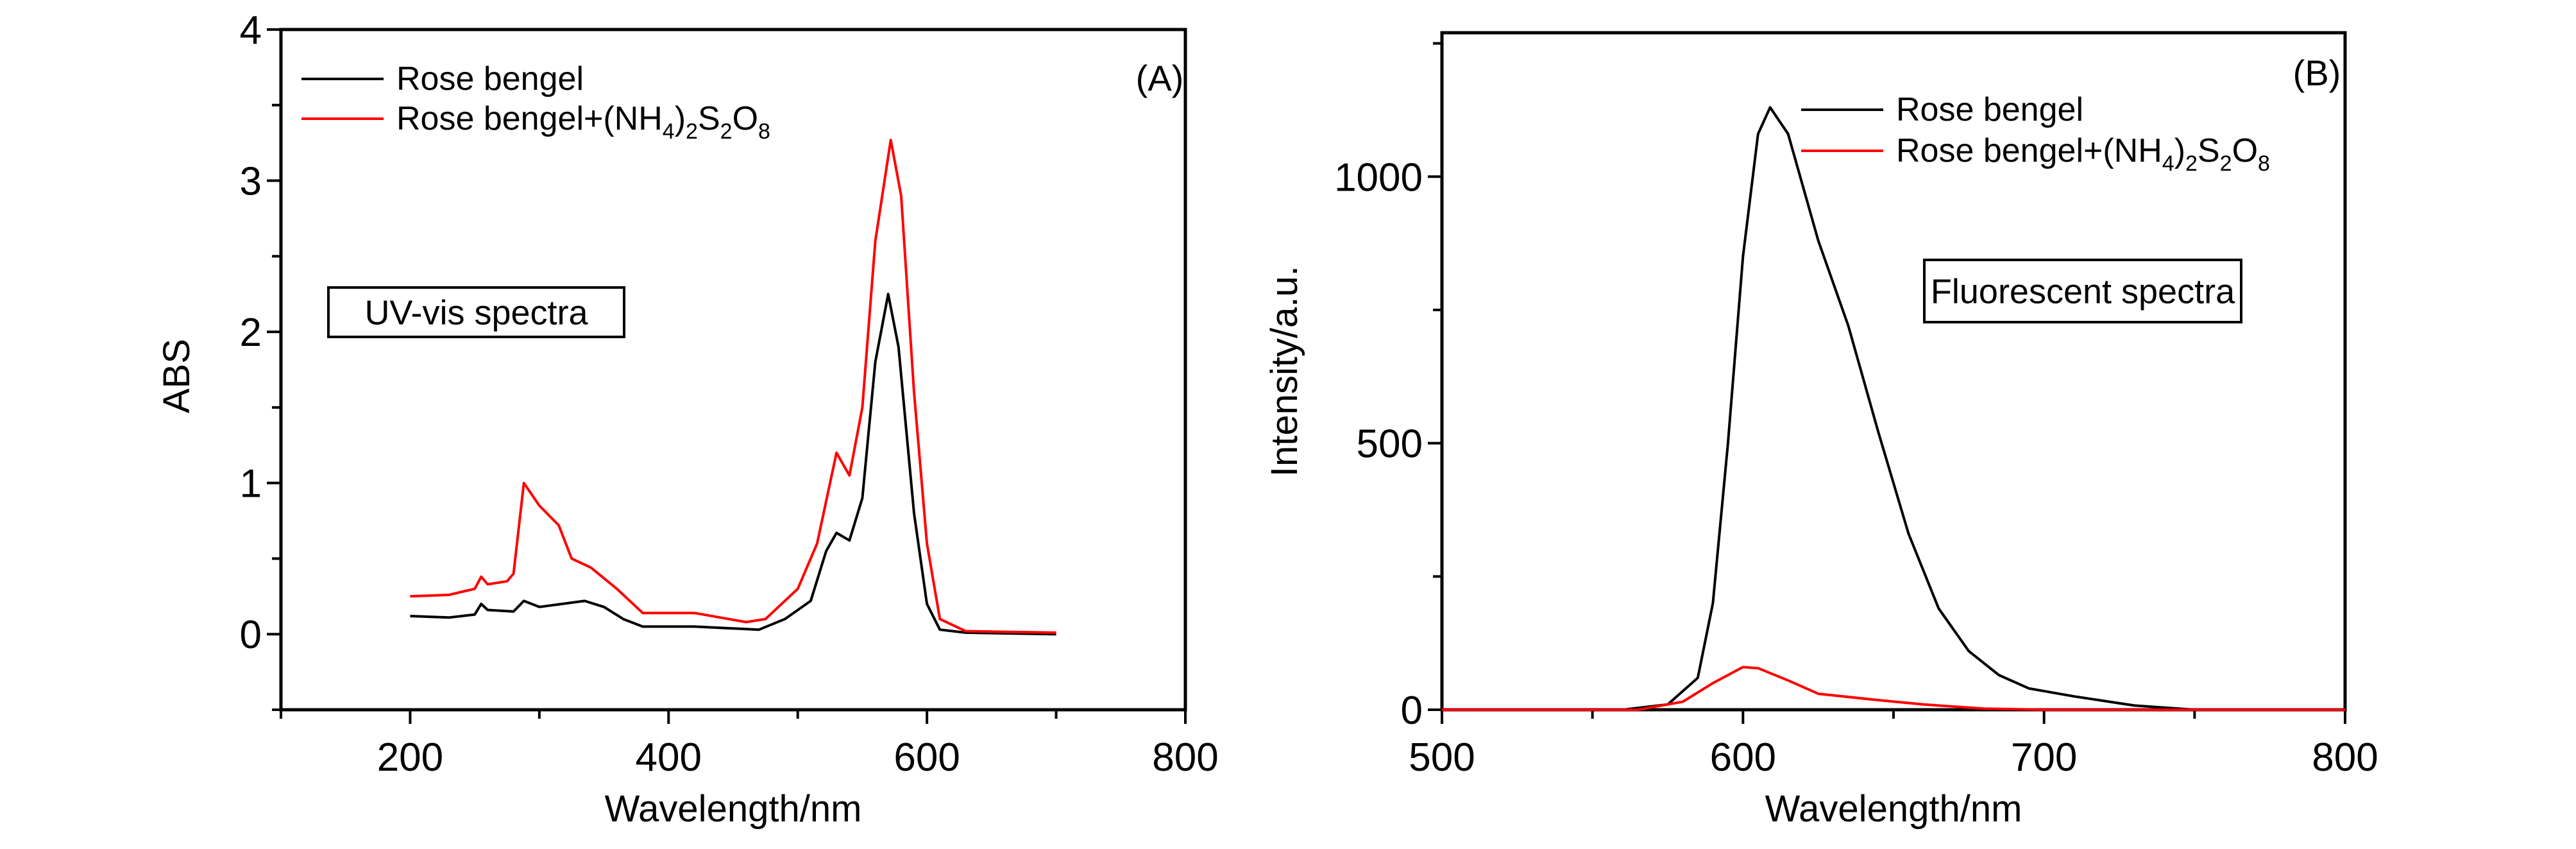 This screenshot has width=2576, height=849. I want to click on annotation-text: UV-vis spectra, so click(476, 313).